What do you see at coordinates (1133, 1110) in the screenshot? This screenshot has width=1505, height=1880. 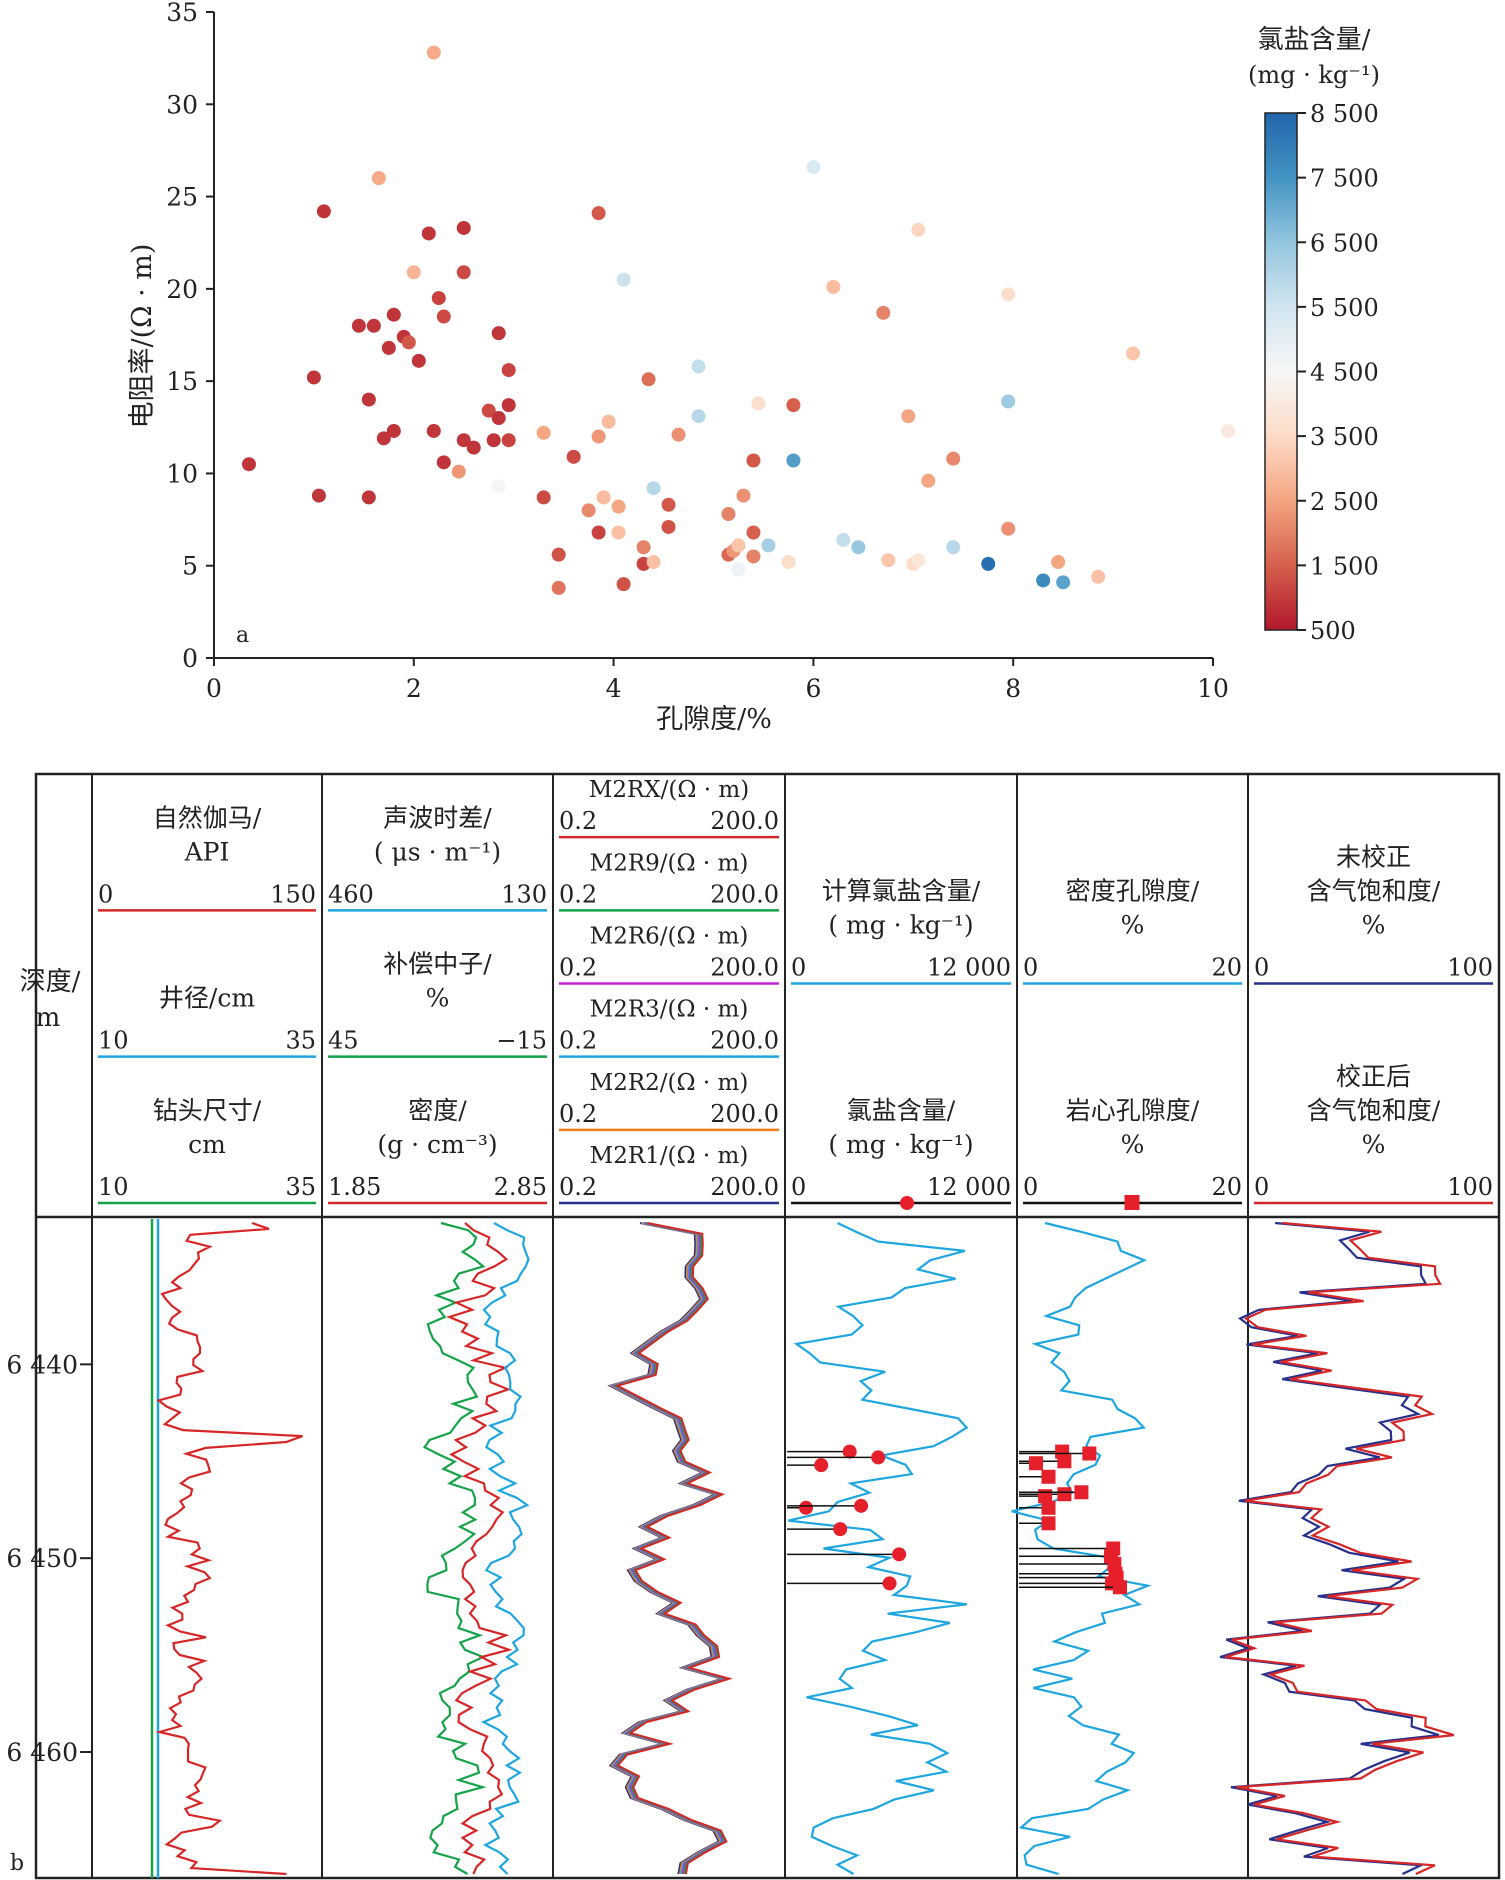 I see `curve-title: 岩心孔隙度/` at bounding box center [1133, 1110].